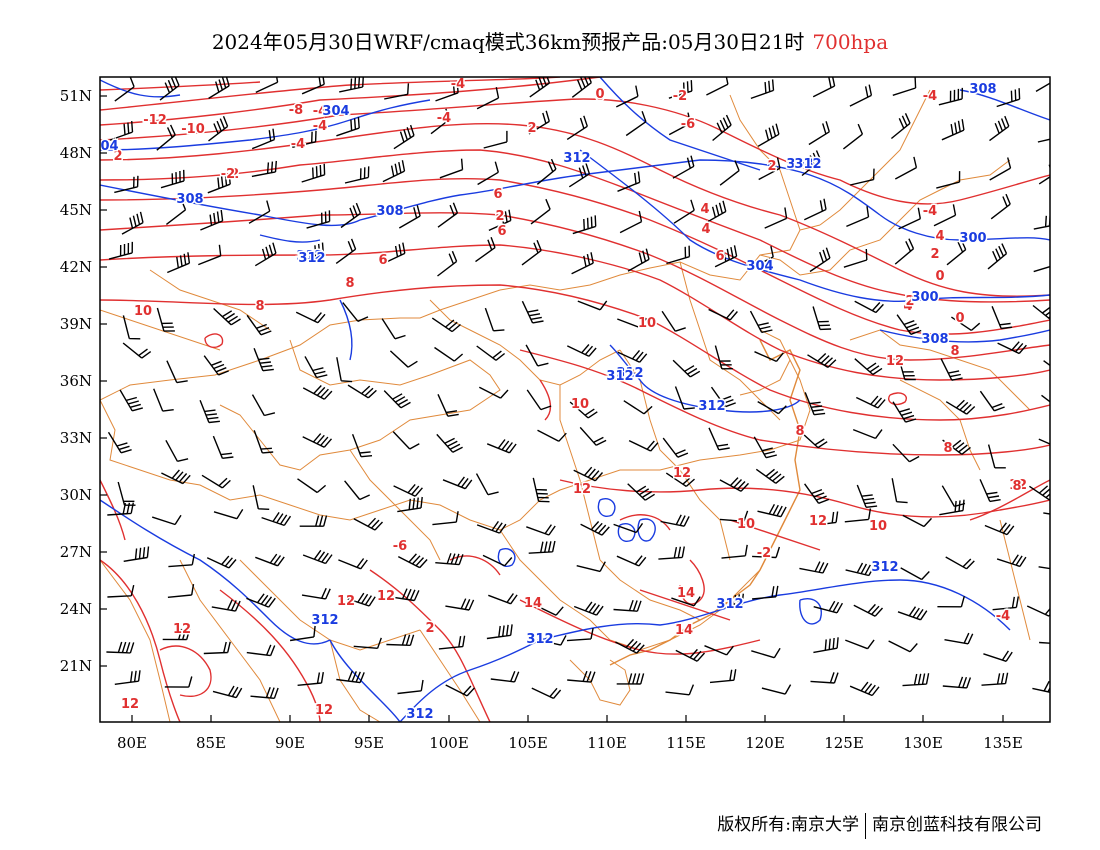 This screenshot has height=850, width=1100. I want to click on isotherm-label: -6, so click(688, 124).